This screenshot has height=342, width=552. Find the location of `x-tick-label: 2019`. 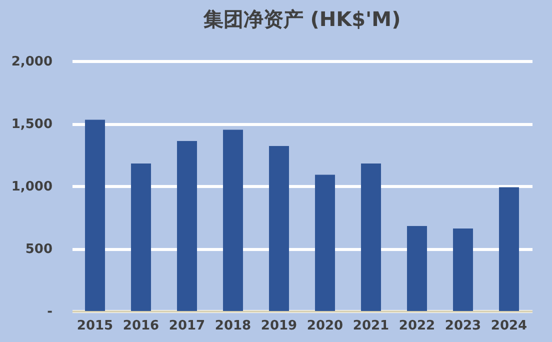

x-tick-label: 2019 is located at coordinates (279, 326).